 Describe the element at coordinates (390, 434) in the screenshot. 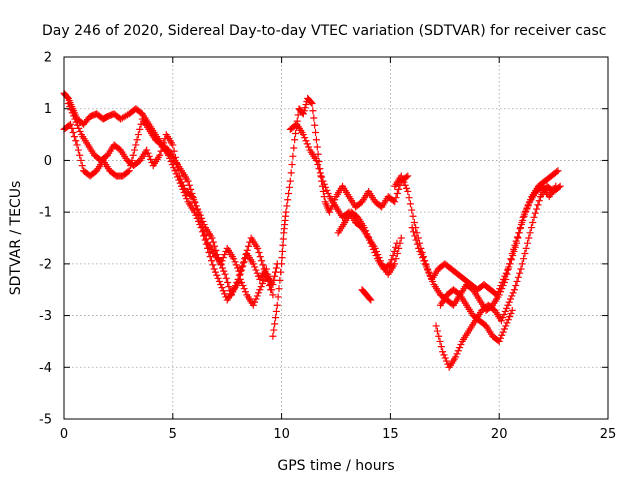

I see `x-tick-label: 15` at that location.